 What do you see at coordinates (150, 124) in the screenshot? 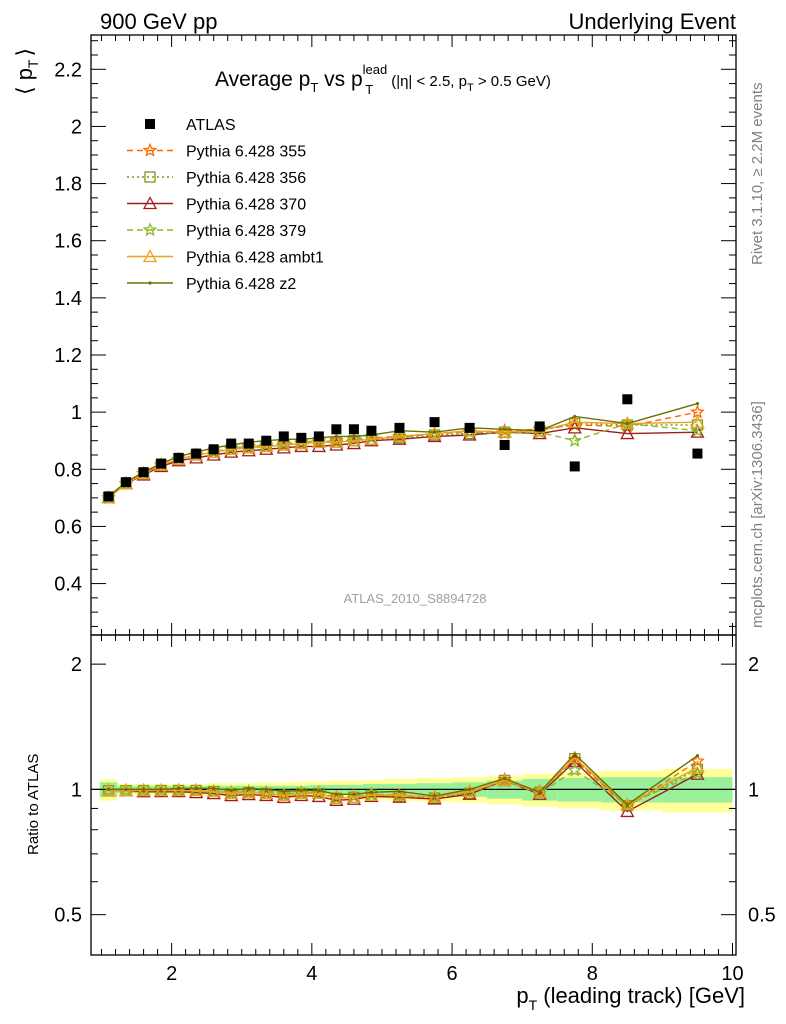
I see `legend-marker-atlas` at bounding box center [150, 124].